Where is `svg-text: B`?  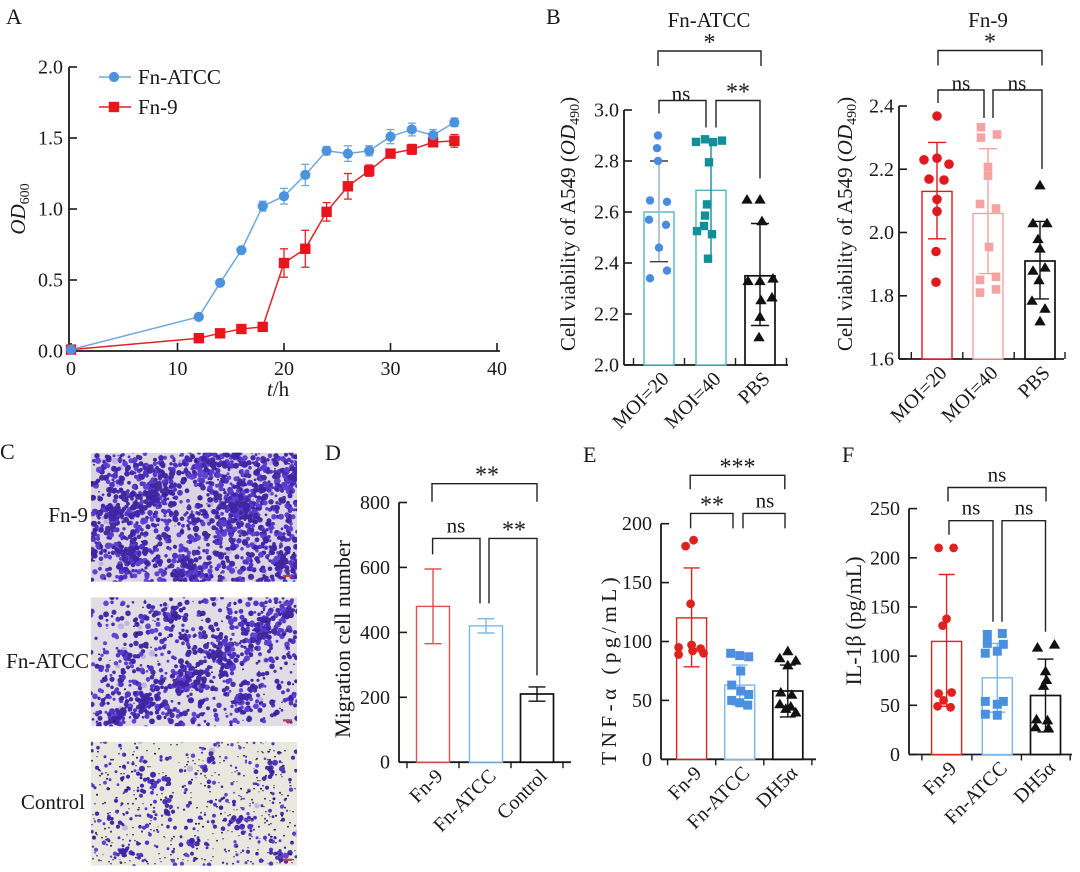 svg-text: B is located at coordinates (553, 16).